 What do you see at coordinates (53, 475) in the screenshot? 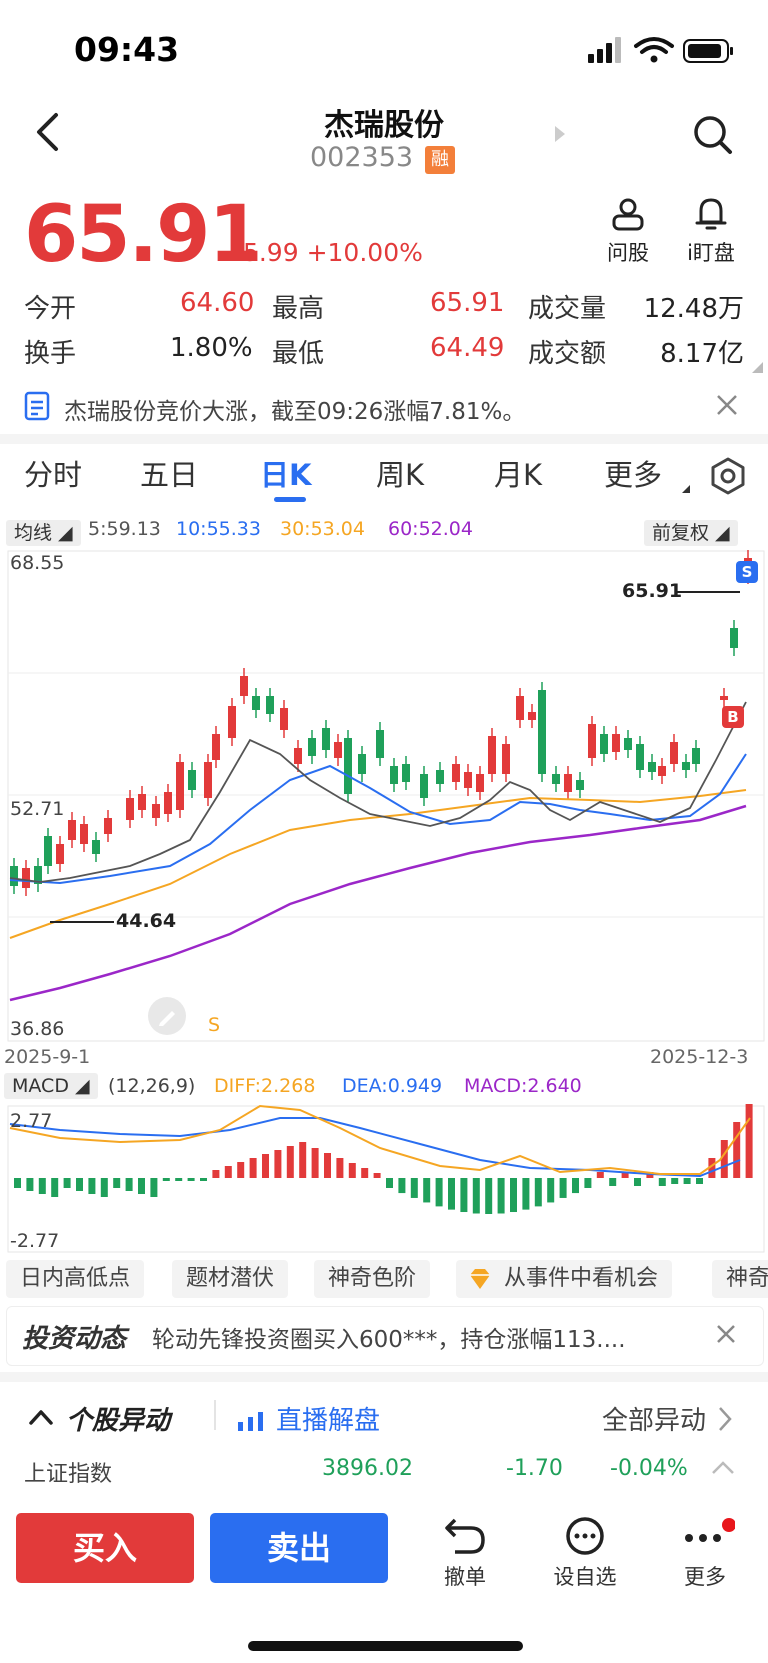
I see `tab-intraday: 分时` at bounding box center [53, 475].